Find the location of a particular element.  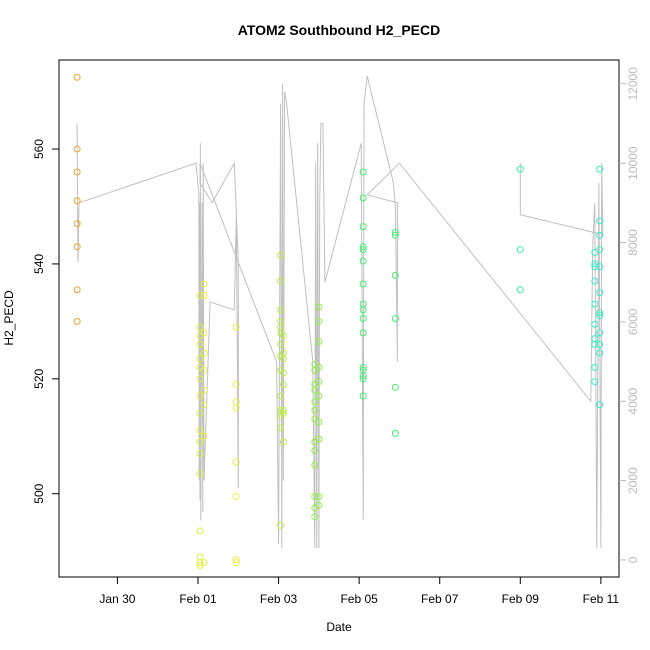

x-tick-label: Jan 30 is located at coordinates (117, 599).